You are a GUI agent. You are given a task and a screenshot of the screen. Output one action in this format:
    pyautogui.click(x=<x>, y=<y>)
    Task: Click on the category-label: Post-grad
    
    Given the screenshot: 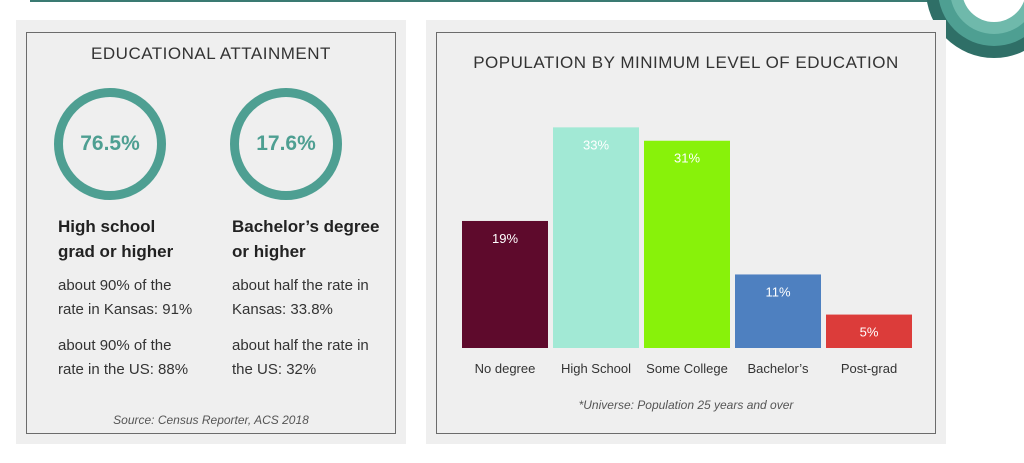 What is the action you would take?
    pyautogui.click(x=869, y=368)
    